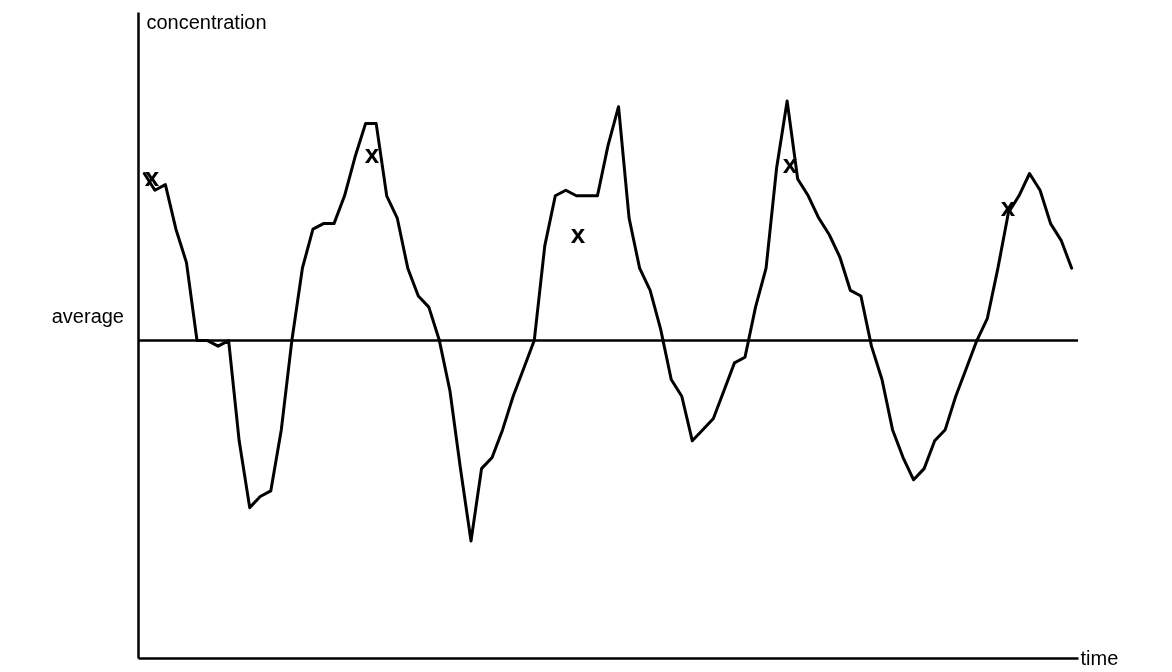  Describe the element at coordinates (206, 21) in the screenshot. I see `y-axis-title: concentration` at that location.